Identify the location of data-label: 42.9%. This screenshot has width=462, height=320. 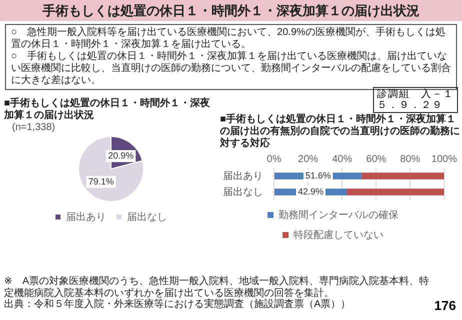
(311, 191).